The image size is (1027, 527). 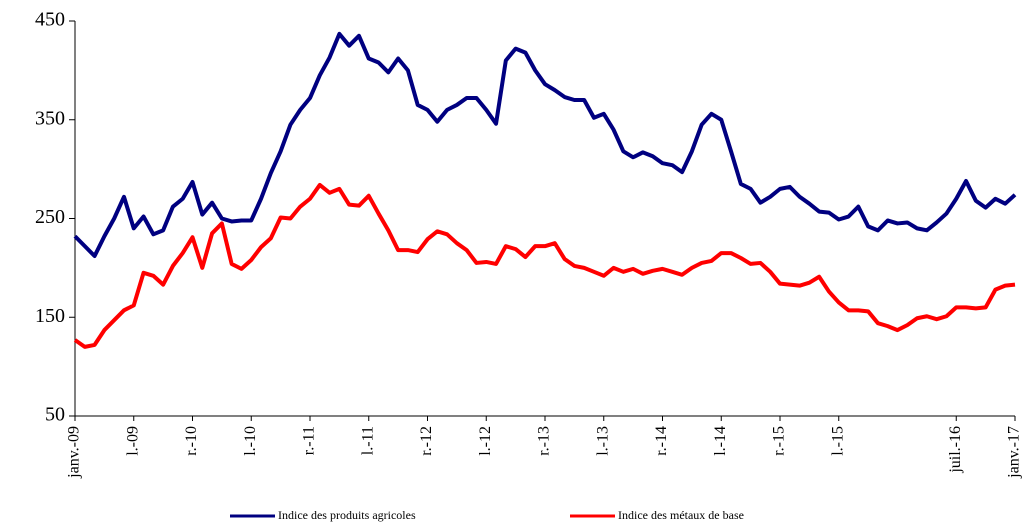 I want to click on x-tick-label: l.-14, so click(x=720, y=441).